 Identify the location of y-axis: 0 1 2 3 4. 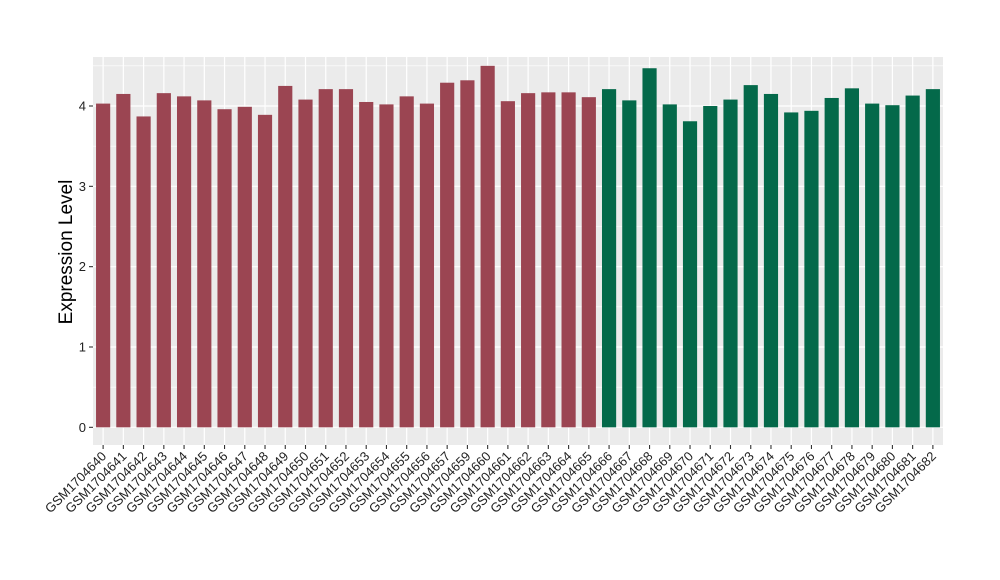
(86, 267).